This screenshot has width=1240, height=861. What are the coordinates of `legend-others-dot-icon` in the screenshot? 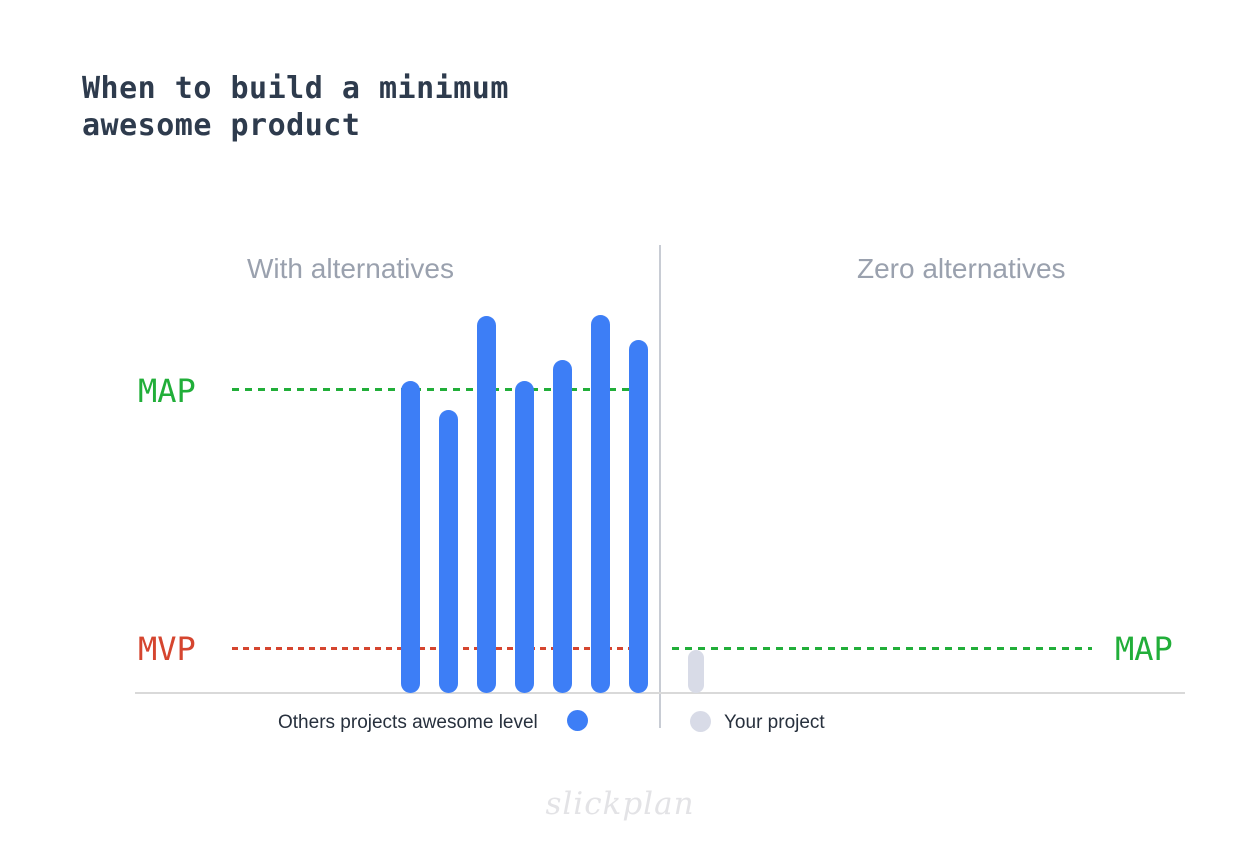 It's located at (577, 720).